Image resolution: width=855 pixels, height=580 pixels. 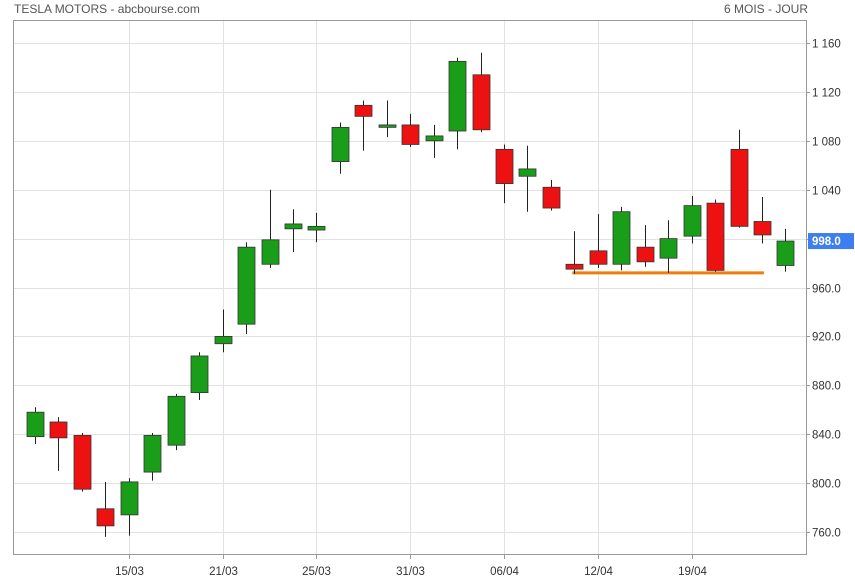 What do you see at coordinates (826, 387) in the screenshot?
I see `y-tick-label: 880.0` at bounding box center [826, 387].